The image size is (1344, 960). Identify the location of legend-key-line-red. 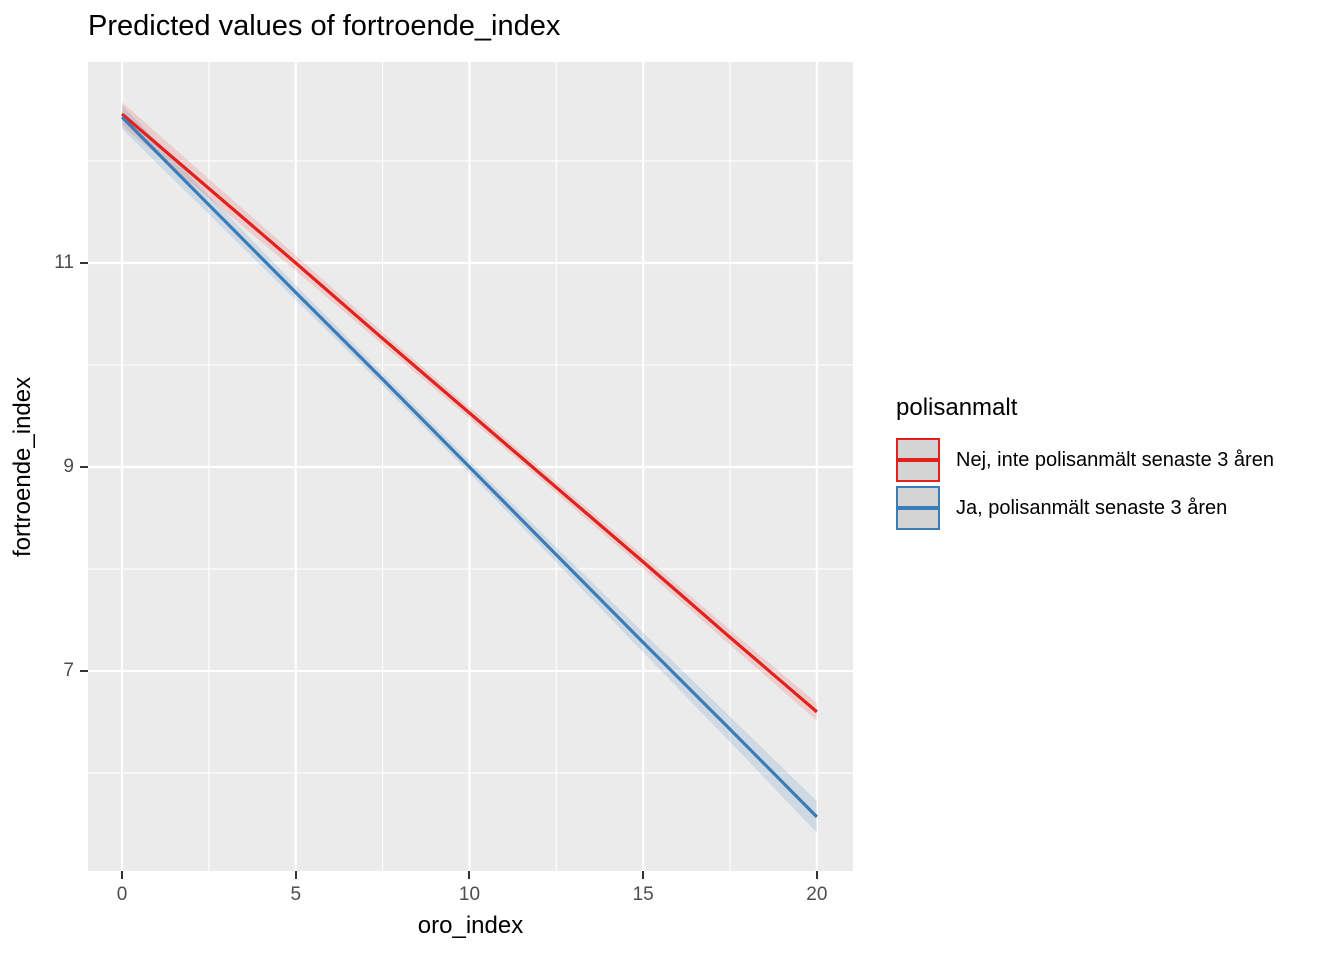
(918, 460).